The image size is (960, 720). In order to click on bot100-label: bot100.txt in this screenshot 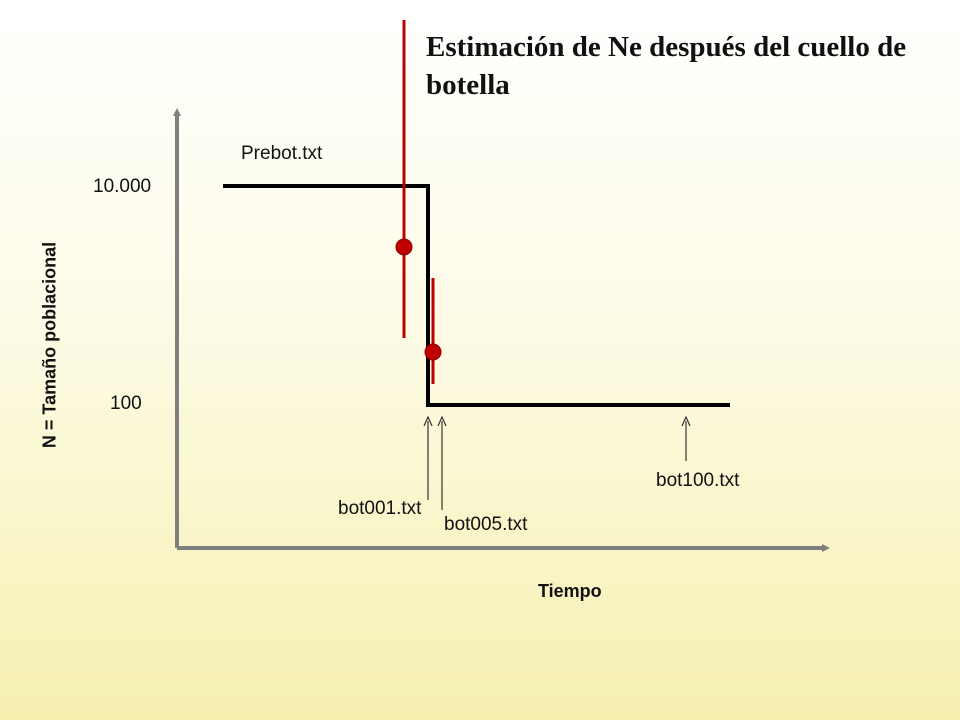, I will do `click(698, 480)`.